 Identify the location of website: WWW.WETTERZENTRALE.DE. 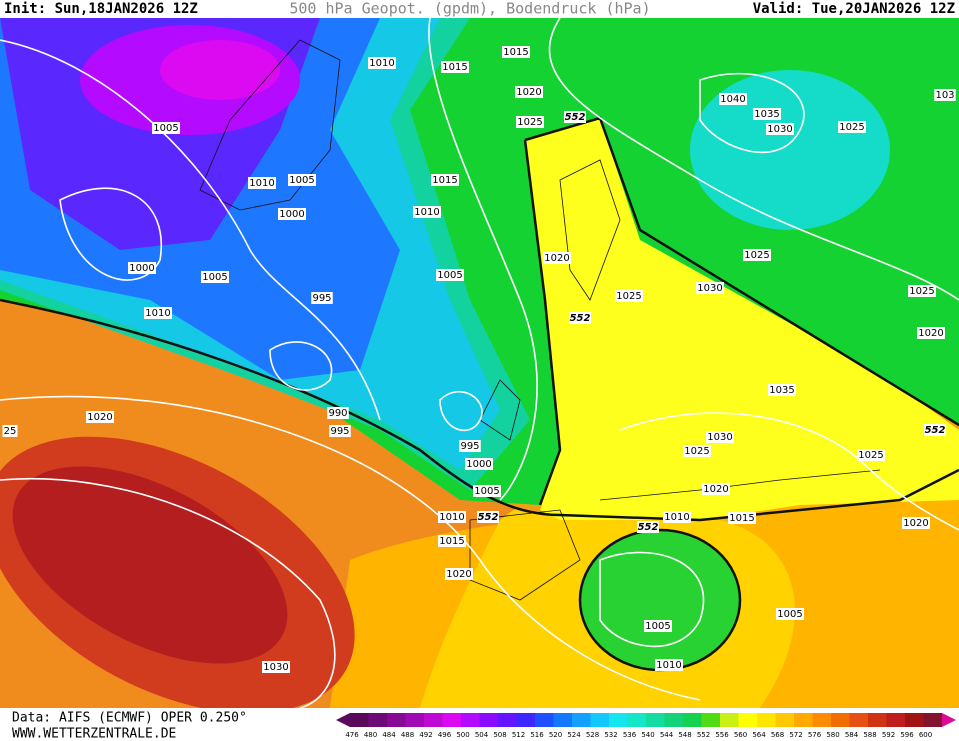
(94, 734).